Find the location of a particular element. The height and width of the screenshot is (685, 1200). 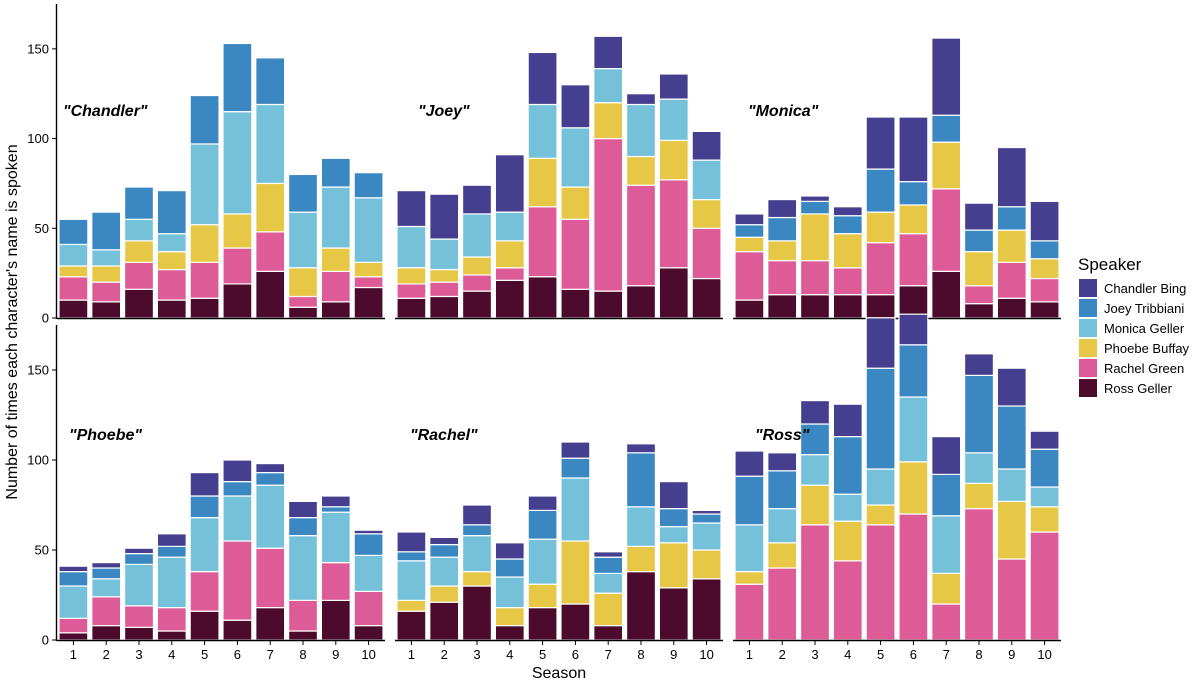

x-tick-label-phoebe-6: 6 is located at coordinates (237, 654).